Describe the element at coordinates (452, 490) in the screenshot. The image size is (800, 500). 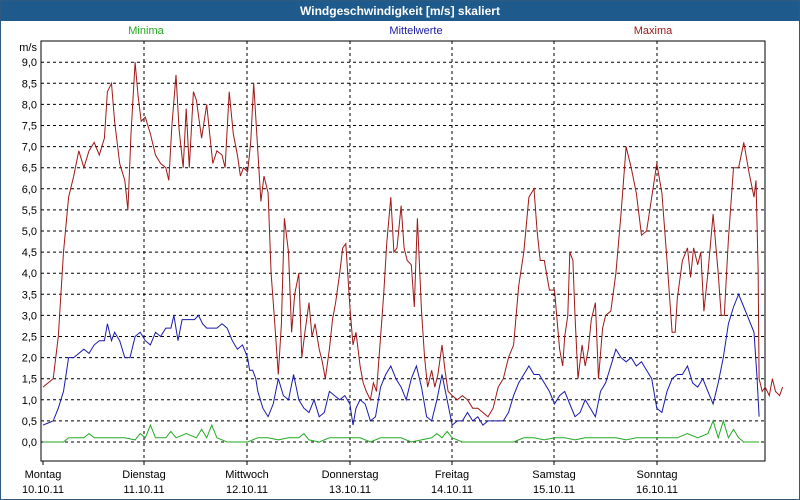
I see `x-tick-date: 14.10.11` at that location.